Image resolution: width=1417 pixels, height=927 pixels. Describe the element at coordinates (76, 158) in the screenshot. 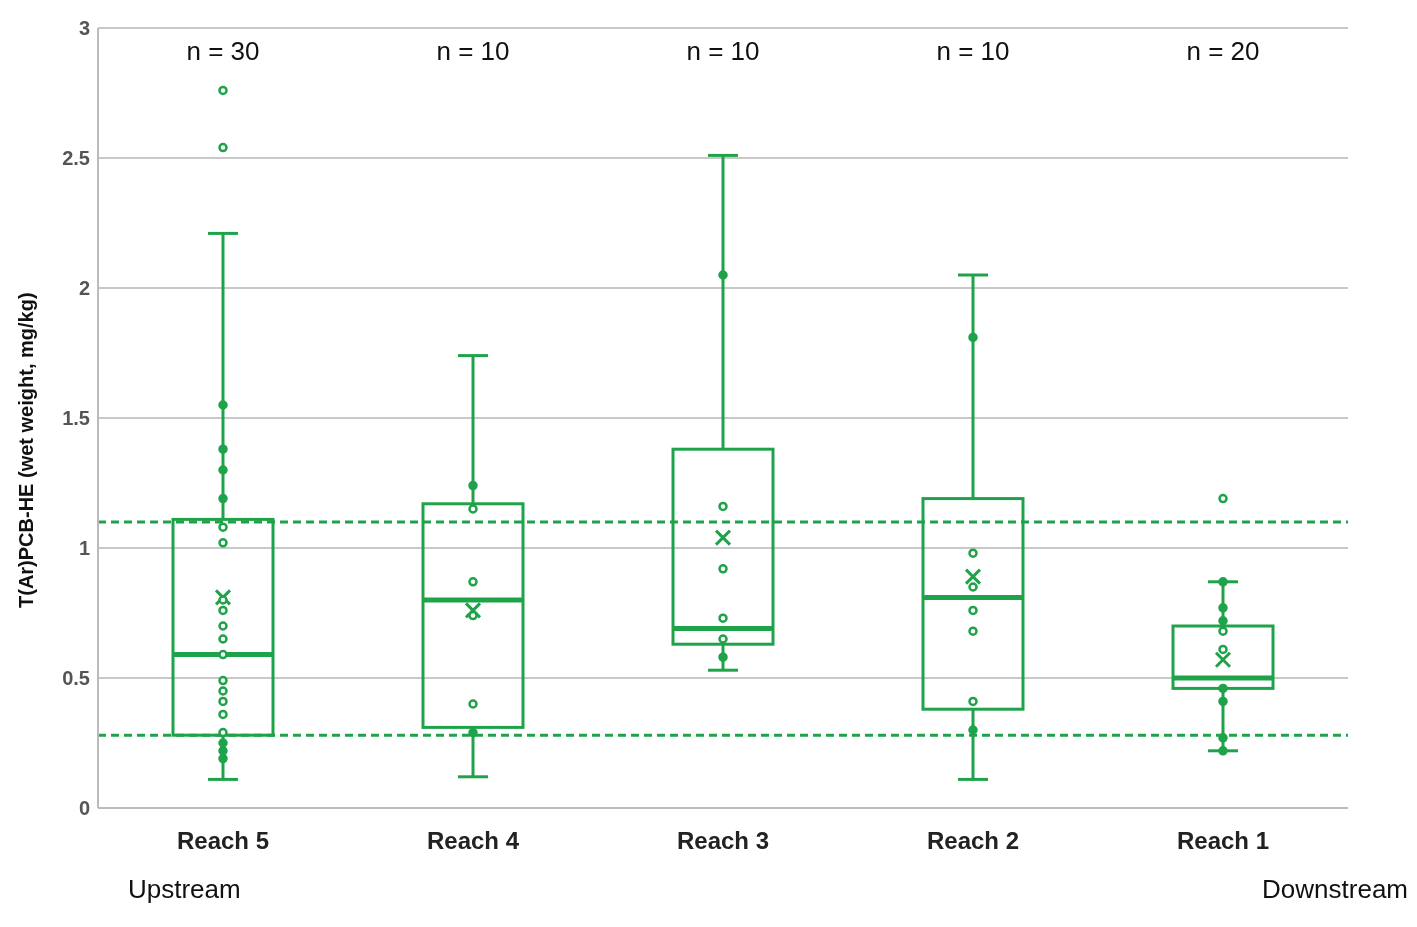

I see `y-tick-label: 2.5` at that location.